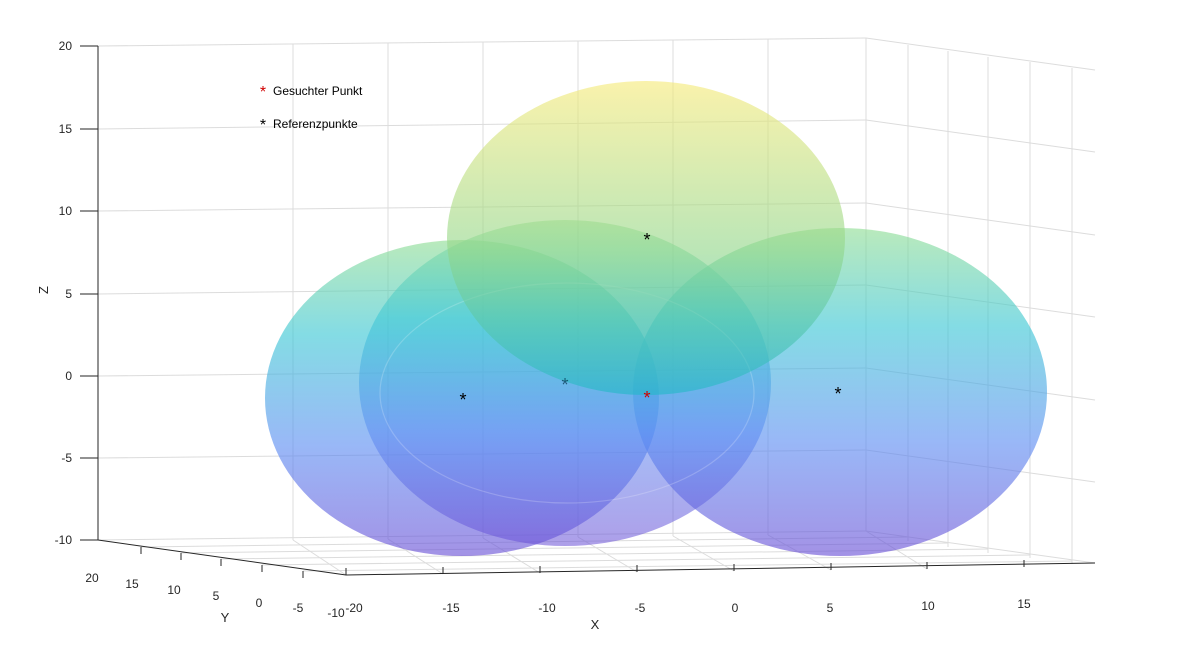 The height and width of the screenshot is (670, 1178). Describe the element at coordinates (830, 608) in the screenshot. I see `x-tick-label: 5` at that location.